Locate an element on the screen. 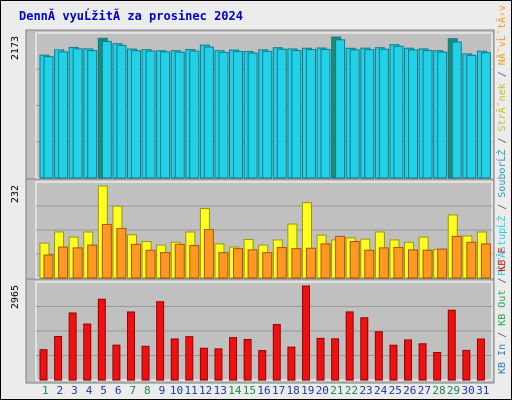 This screenshot has width=512, height=400. legend-item-2: SouborĹŻ is located at coordinates (501, 174).